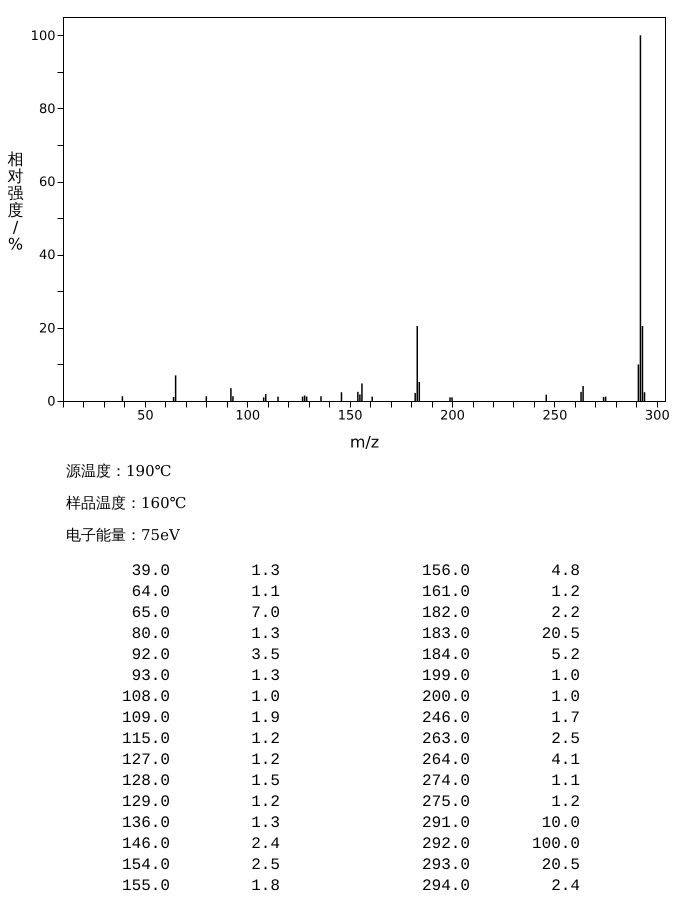 The width and height of the screenshot is (677, 907). I want to click on text: 294.0, so click(445, 886).